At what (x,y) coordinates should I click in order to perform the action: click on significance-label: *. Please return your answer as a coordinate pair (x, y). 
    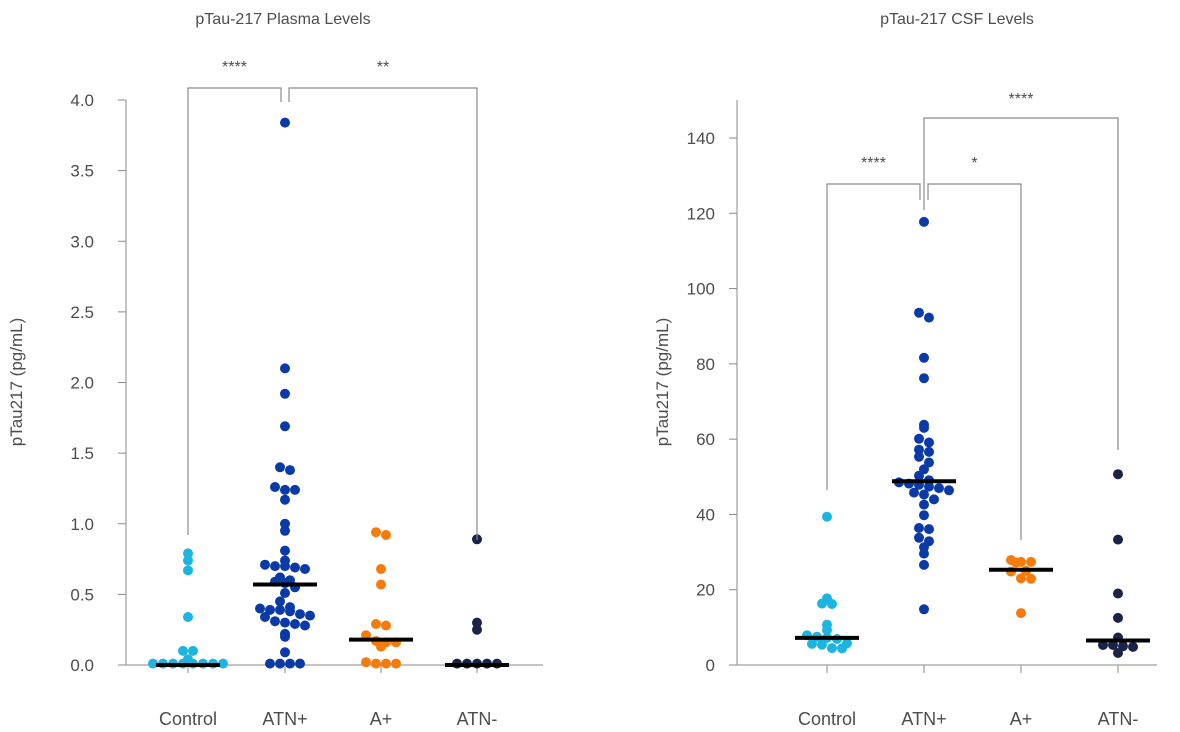
    Looking at the image, I should click on (974, 163).